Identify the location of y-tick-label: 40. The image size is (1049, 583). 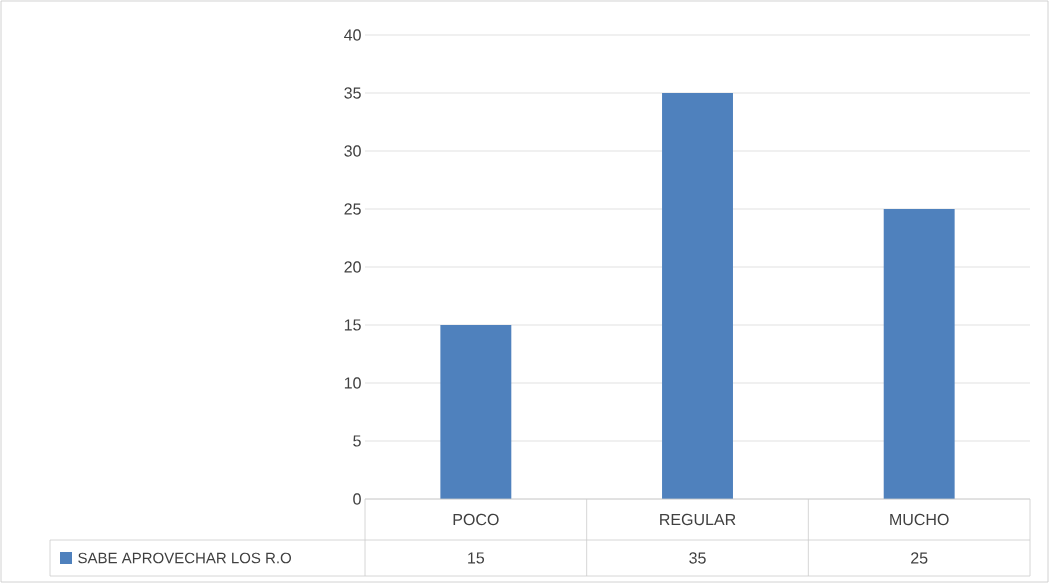
(352, 35).